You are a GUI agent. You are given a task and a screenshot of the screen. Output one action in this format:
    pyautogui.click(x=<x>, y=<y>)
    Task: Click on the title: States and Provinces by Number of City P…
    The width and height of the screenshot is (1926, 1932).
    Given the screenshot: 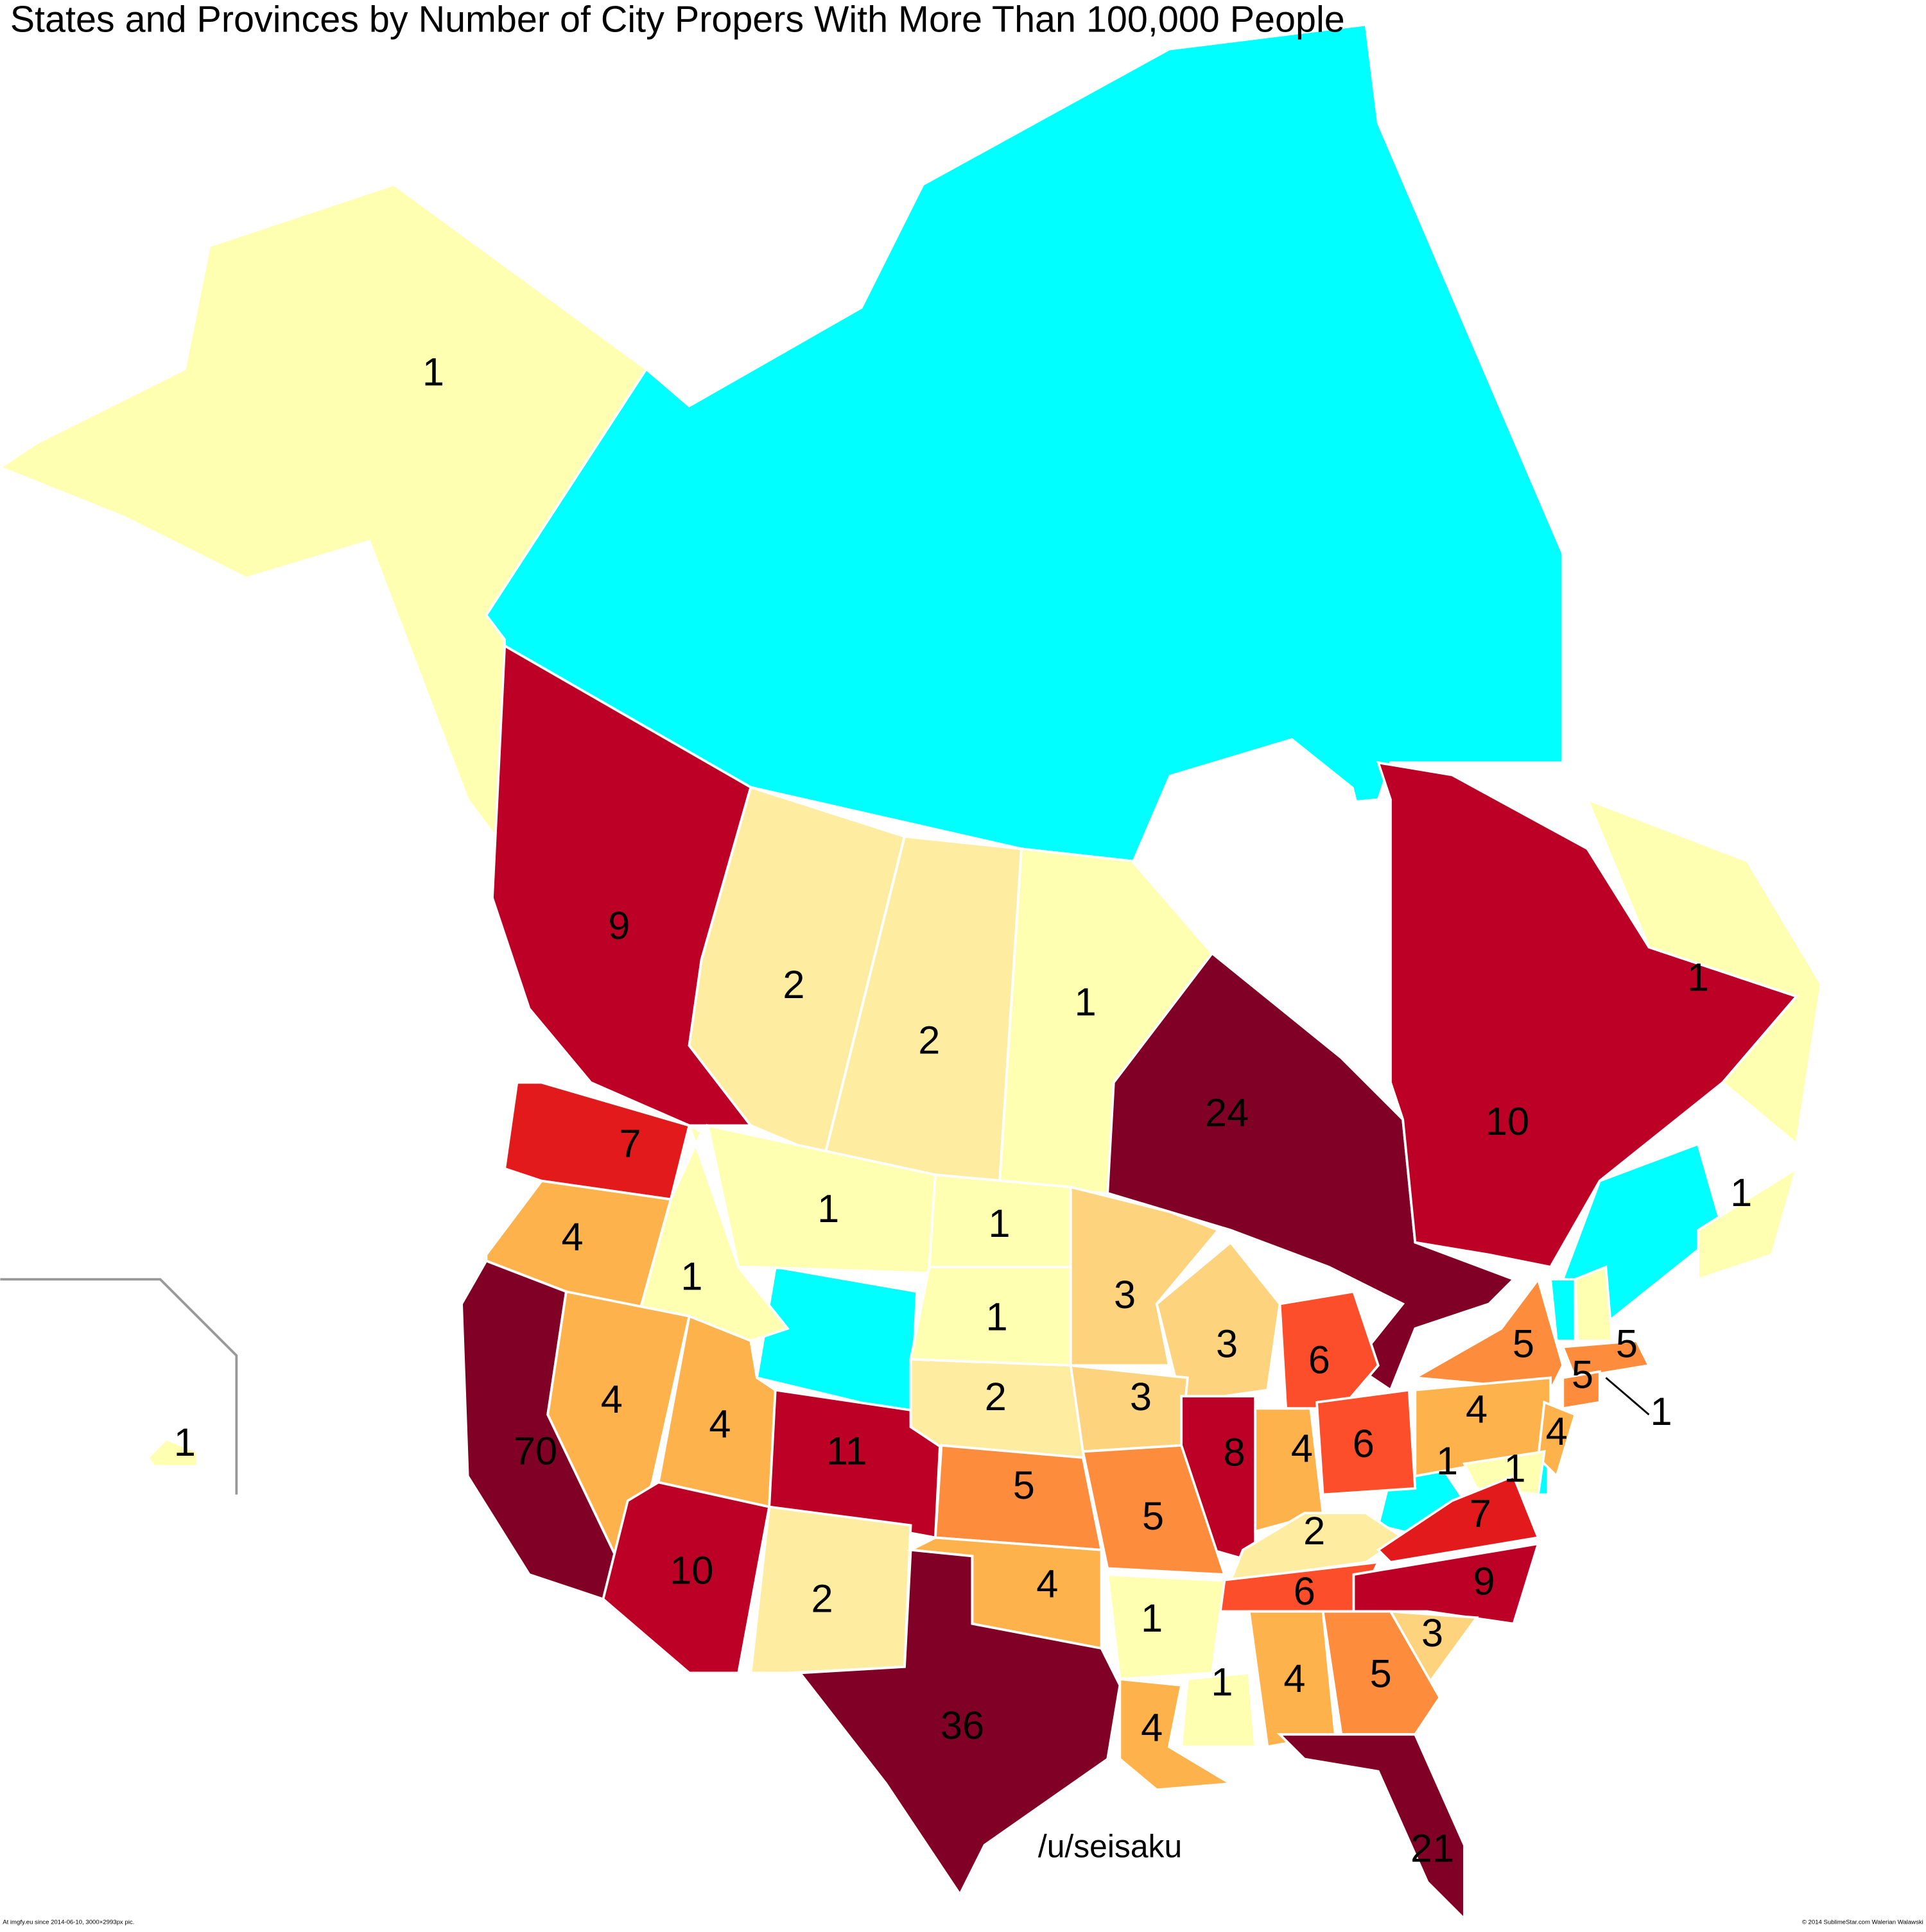 What is the action you would take?
    pyautogui.click(x=677, y=20)
    